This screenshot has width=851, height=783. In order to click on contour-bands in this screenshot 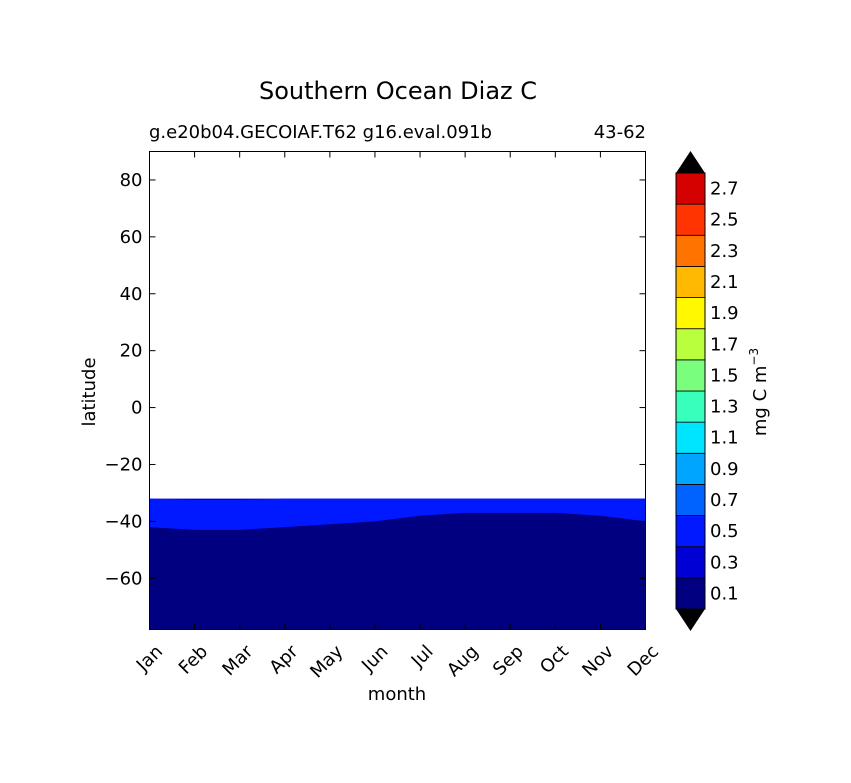, I will do `click(397, 564)`.